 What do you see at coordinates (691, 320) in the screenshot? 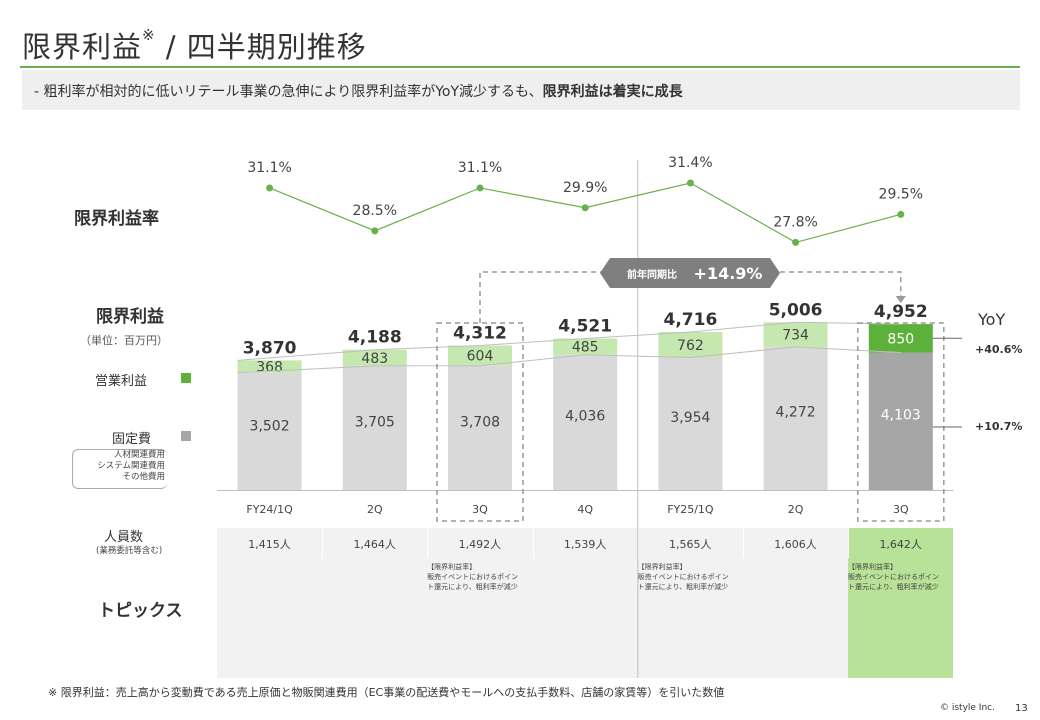
I see `total-value: 4,716` at bounding box center [691, 320].